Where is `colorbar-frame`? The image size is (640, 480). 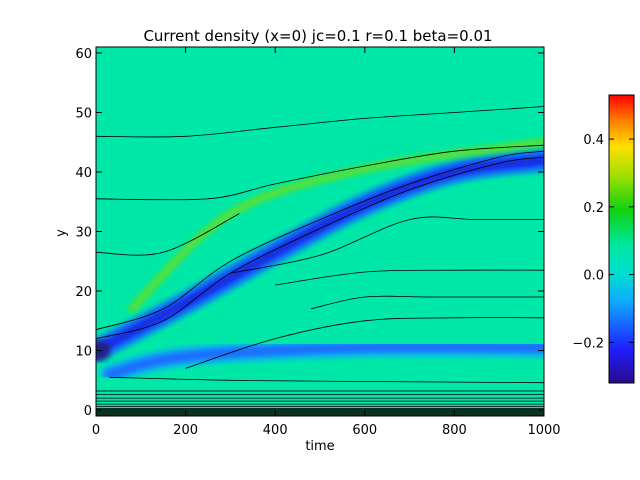 colorbar-frame is located at coordinates (621, 239).